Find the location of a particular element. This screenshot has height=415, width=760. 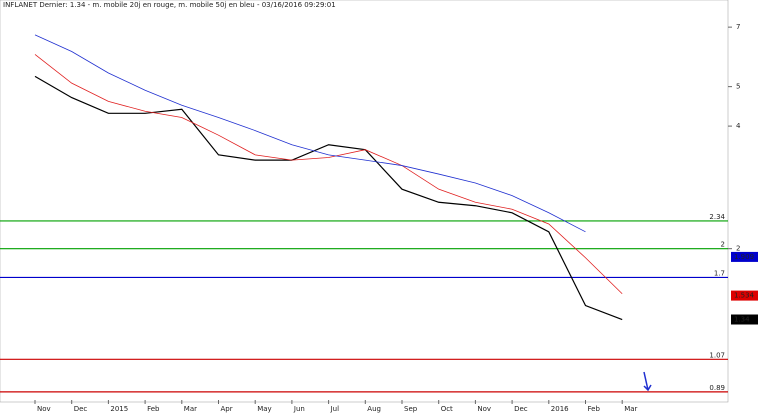

x-tick-label: Jul is located at coordinates (335, 409).